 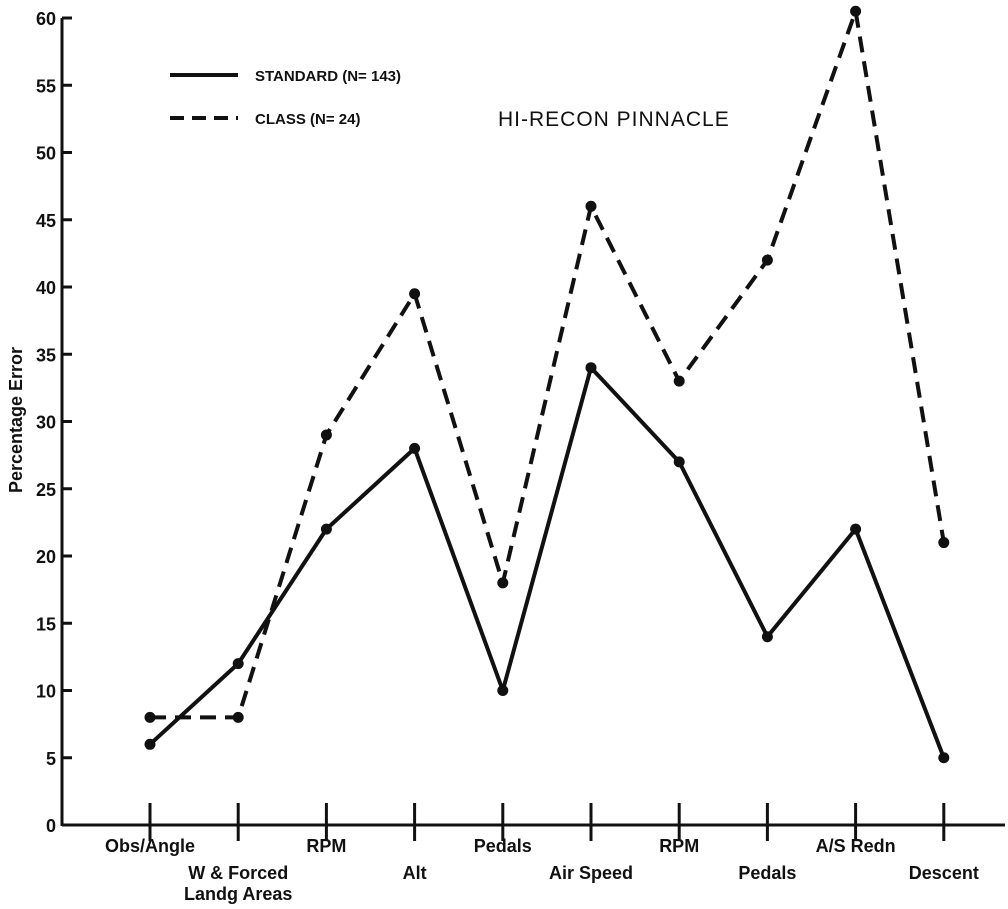 What do you see at coordinates (328, 76) in the screenshot?
I see `legend-label-standard: STANDARD (N= 143)` at bounding box center [328, 76].